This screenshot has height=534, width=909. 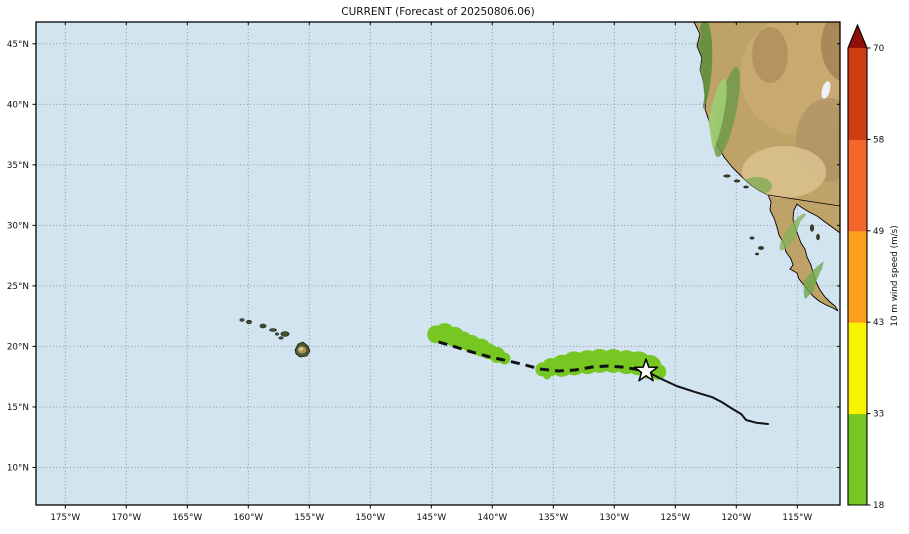 What do you see at coordinates (187, 518) in the screenshot?
I see `x-axis-tick-label: 165°W` at bounding box center [187, 518].